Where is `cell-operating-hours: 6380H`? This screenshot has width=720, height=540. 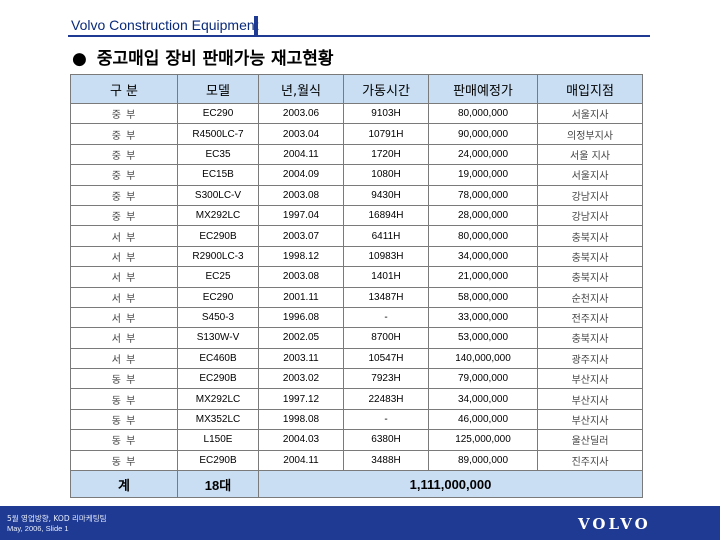
cell-operating-hours: 6380H is located at coordinates (386, 440).